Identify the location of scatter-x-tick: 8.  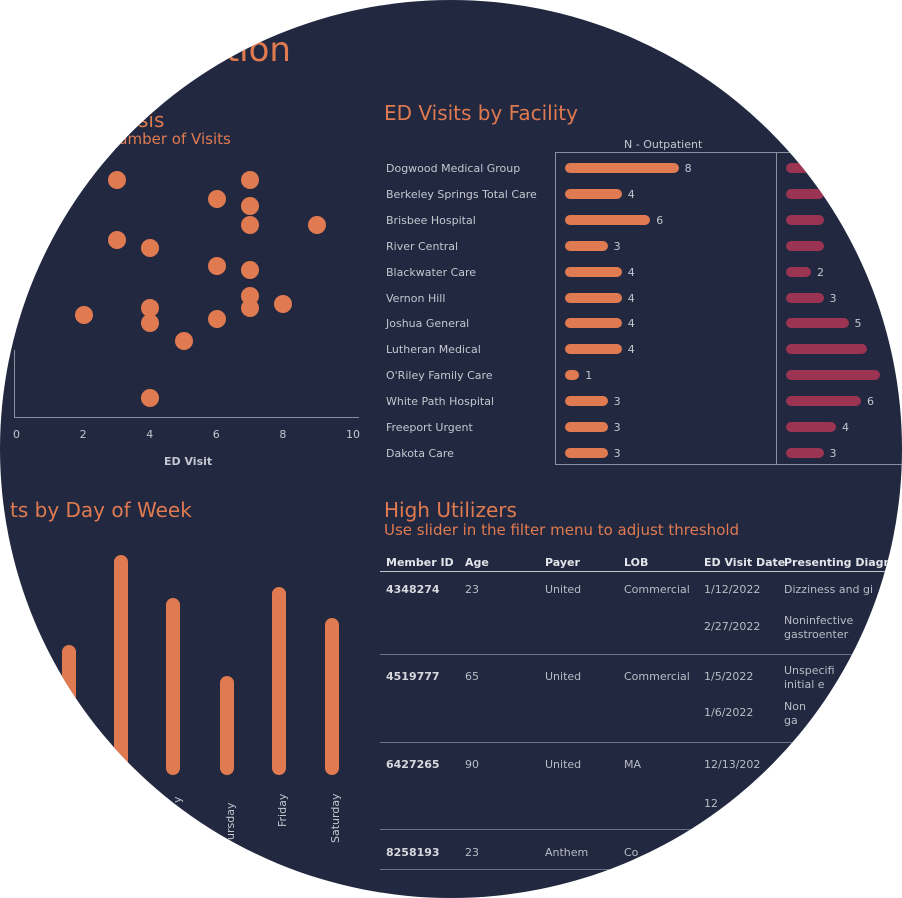
(283, 434).